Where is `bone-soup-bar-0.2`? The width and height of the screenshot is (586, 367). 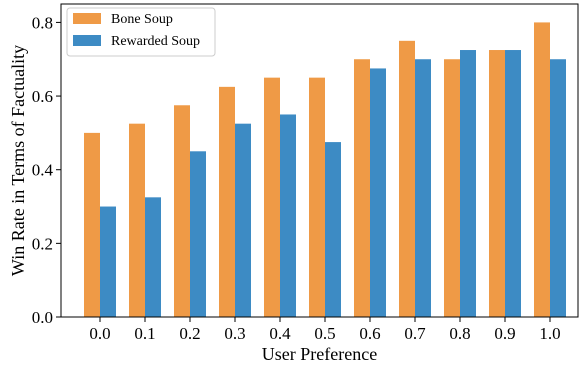 bone-soup-bar-0.2 is located at coordinates (182, 211).